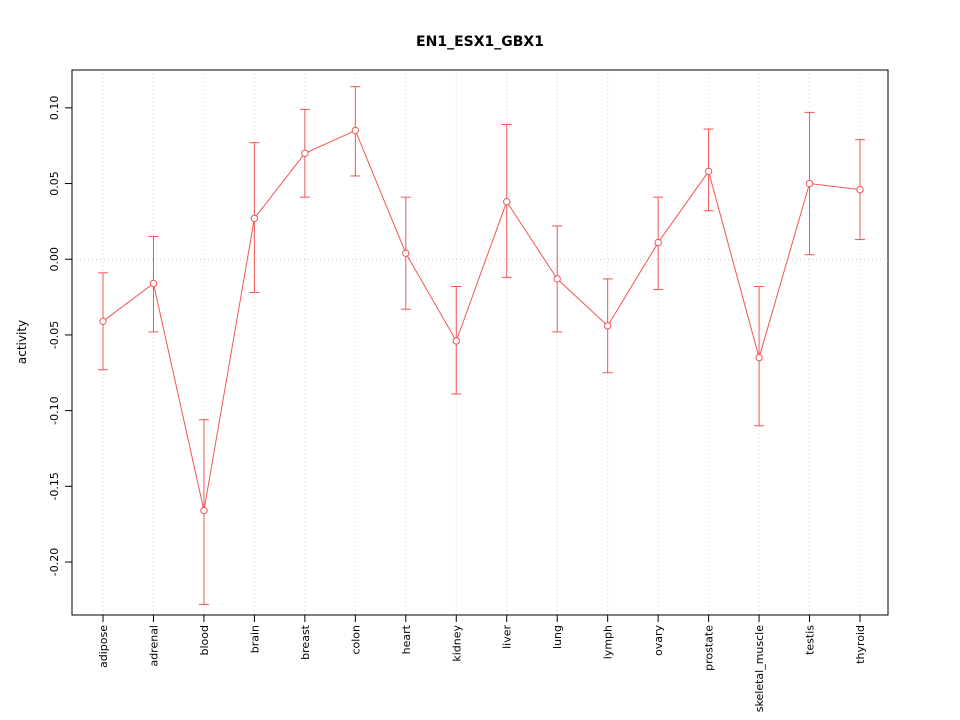 The width and height of the screenshot is (960, 720). I want to click on x-tick-label: adipose, so click(103, 646).